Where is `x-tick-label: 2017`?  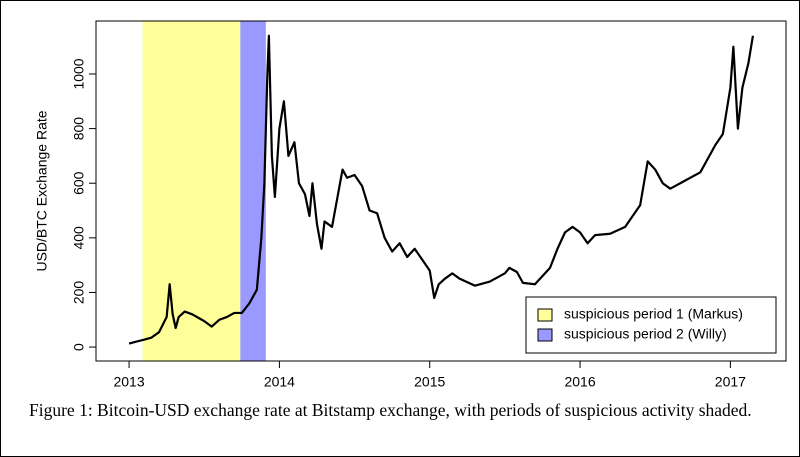 x-tick-label: 2017 is located at coordinates (730, 382).